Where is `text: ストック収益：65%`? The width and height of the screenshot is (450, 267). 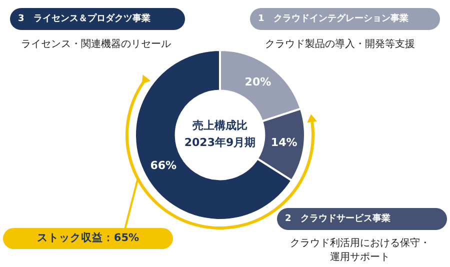 text: ストック収益：65% is located at coordinates (88, 238).